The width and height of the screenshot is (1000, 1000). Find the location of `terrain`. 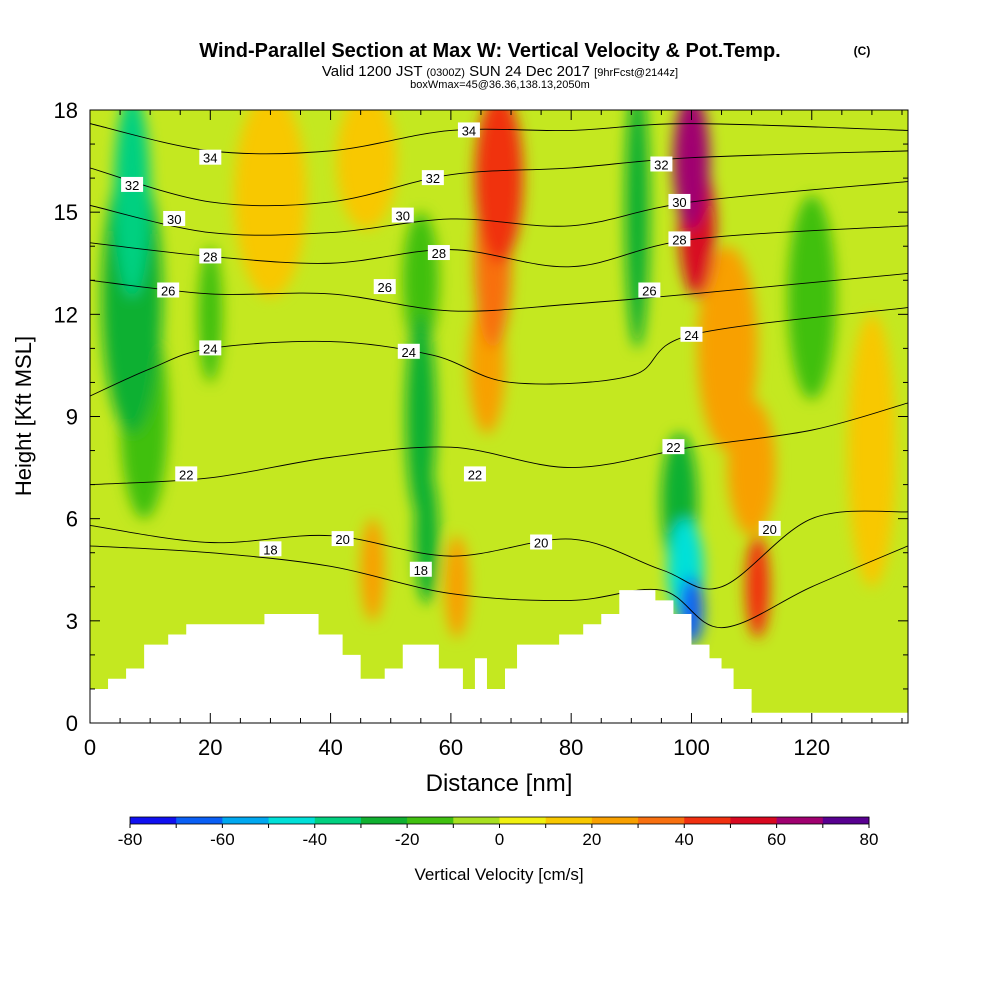

terrain is located at coordinates (499, 656).